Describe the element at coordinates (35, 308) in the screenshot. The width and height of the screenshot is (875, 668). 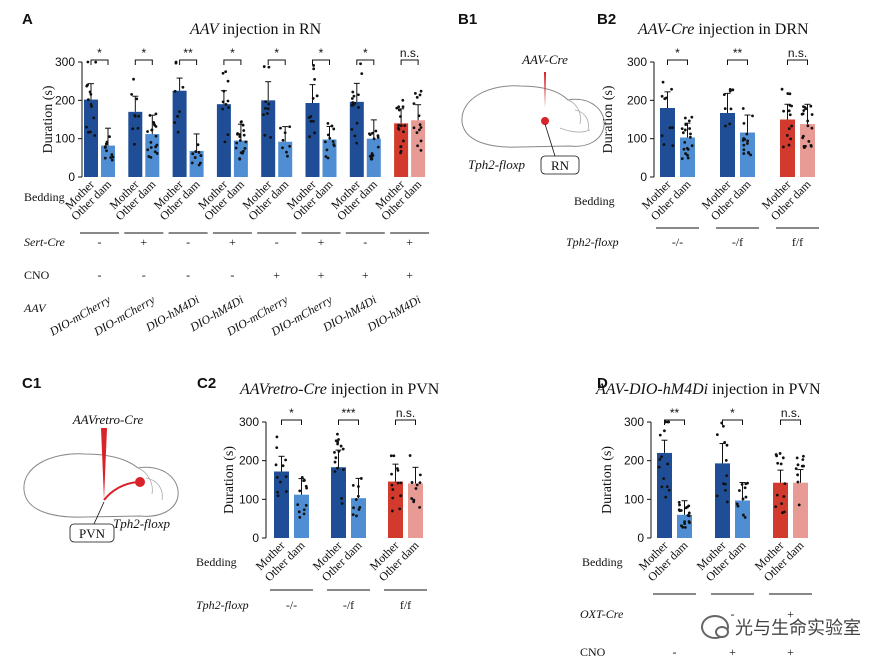
I see `condition-label: AAV` at that location.